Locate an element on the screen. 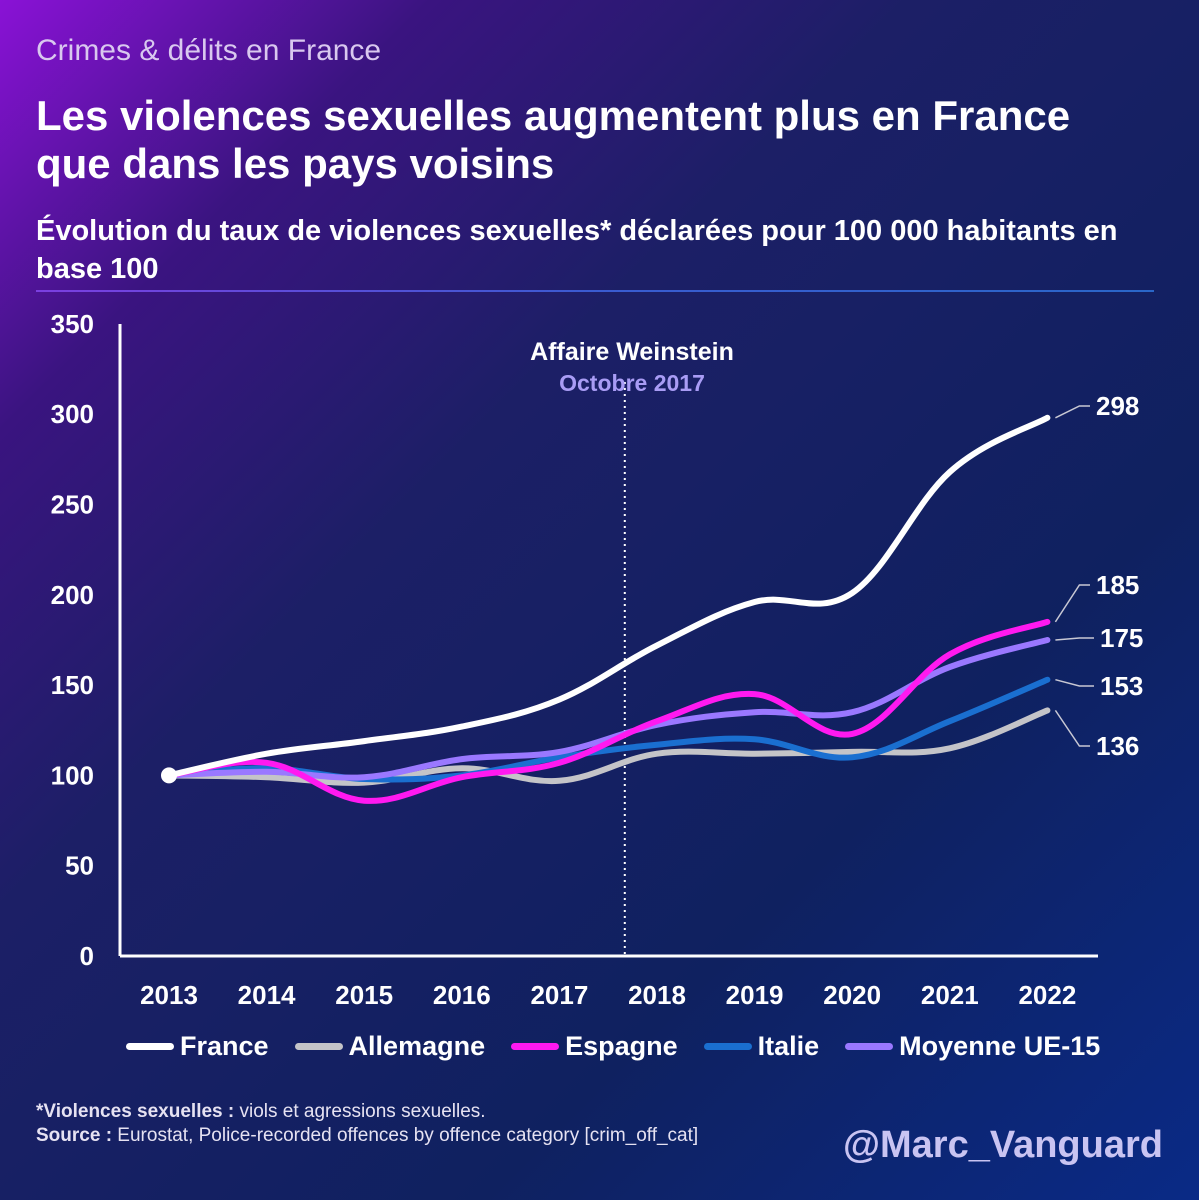  legend-item: France is located at coordinates (197, 1046).